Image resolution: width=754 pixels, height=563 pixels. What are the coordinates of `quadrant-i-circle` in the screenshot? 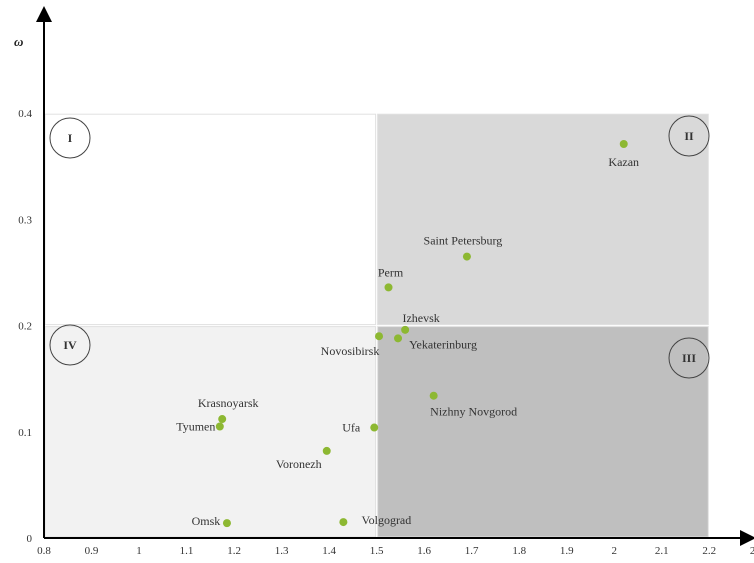 It's located at (70, 138).